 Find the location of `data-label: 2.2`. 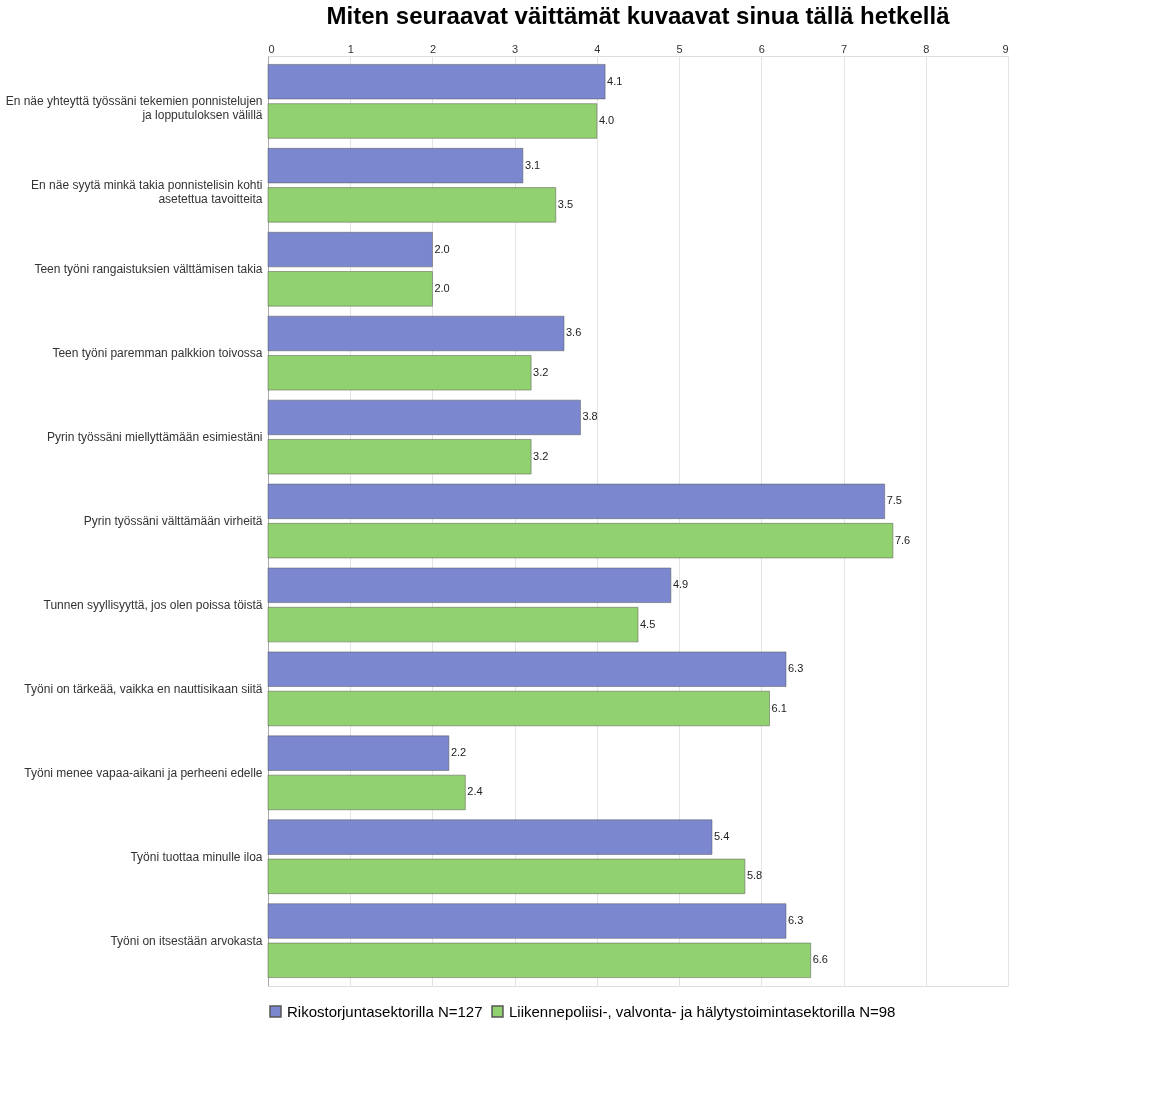

data-label: 2.2 is located at coordinates (458, 752).